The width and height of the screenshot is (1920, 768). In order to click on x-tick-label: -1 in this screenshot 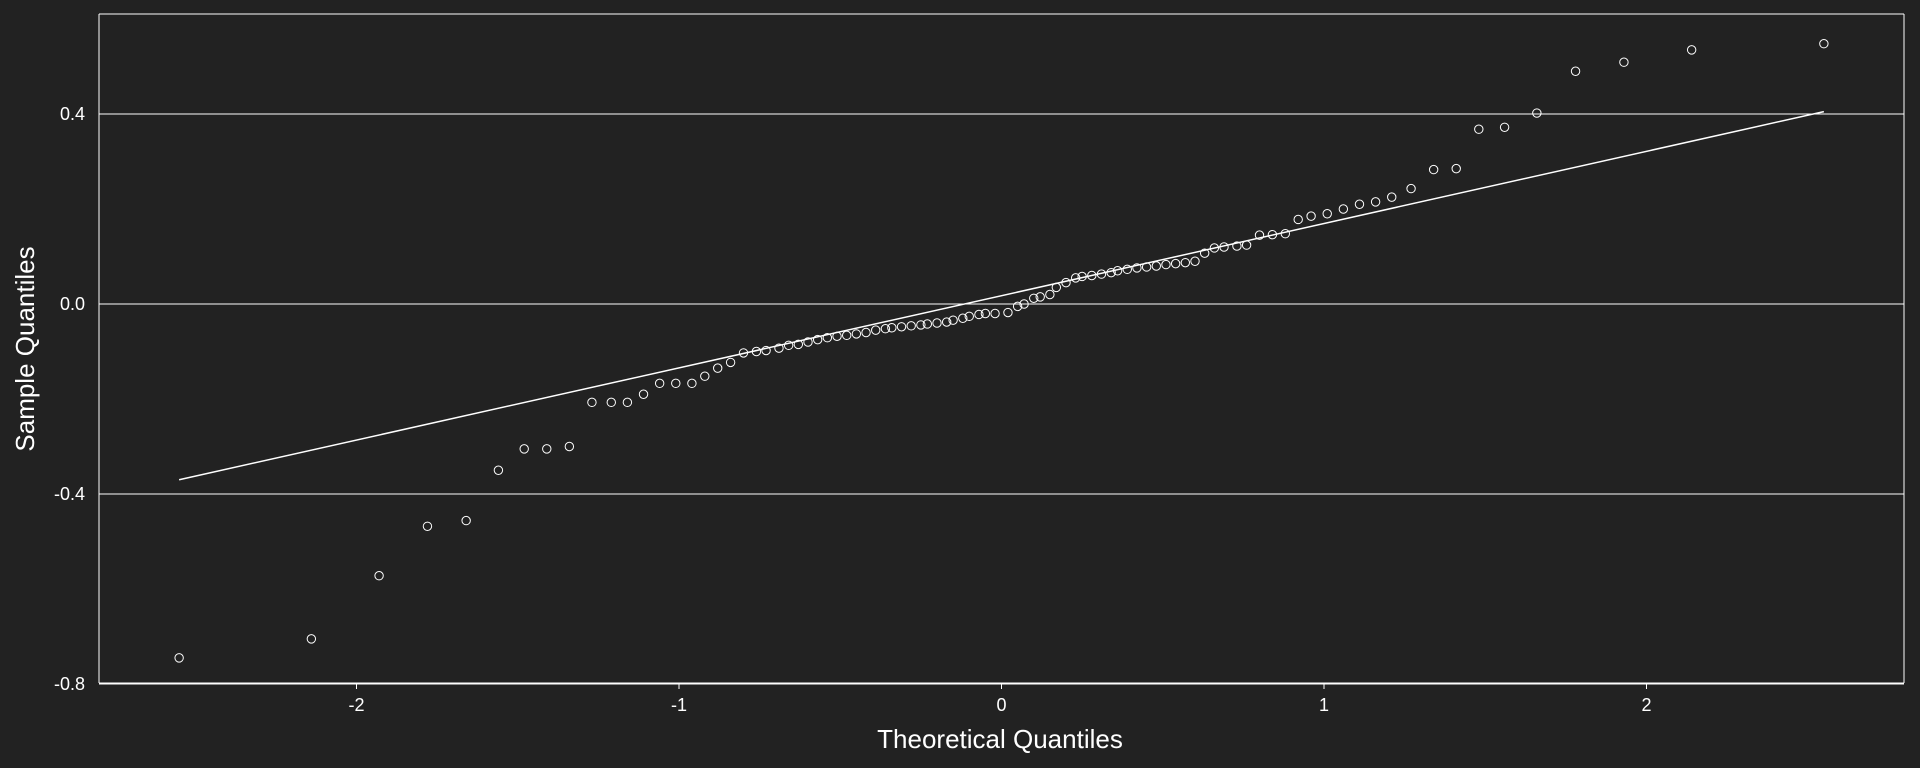, I will do `click(679, 705)`.